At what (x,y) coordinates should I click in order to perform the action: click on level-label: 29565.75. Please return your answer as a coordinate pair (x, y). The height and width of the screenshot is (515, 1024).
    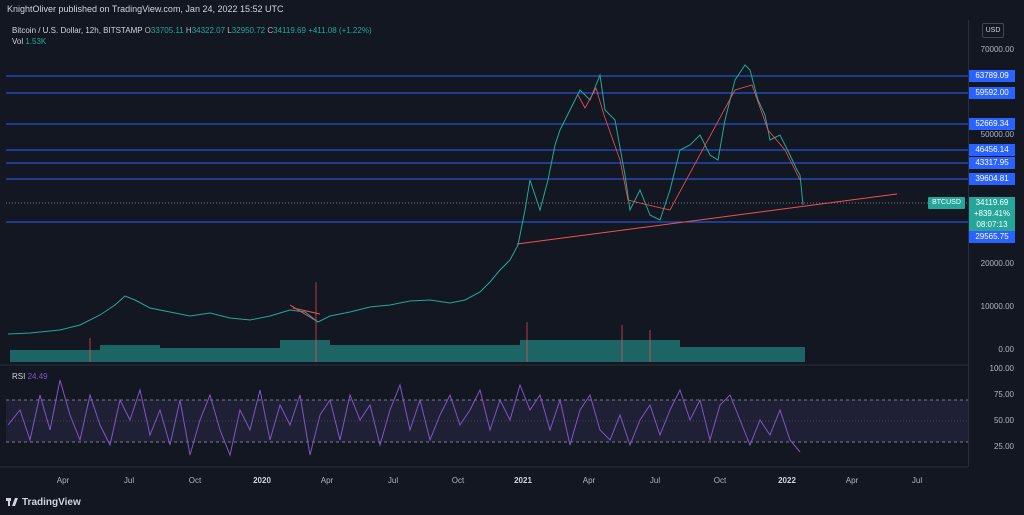
    Looking at the image, I should click on (992, 237).